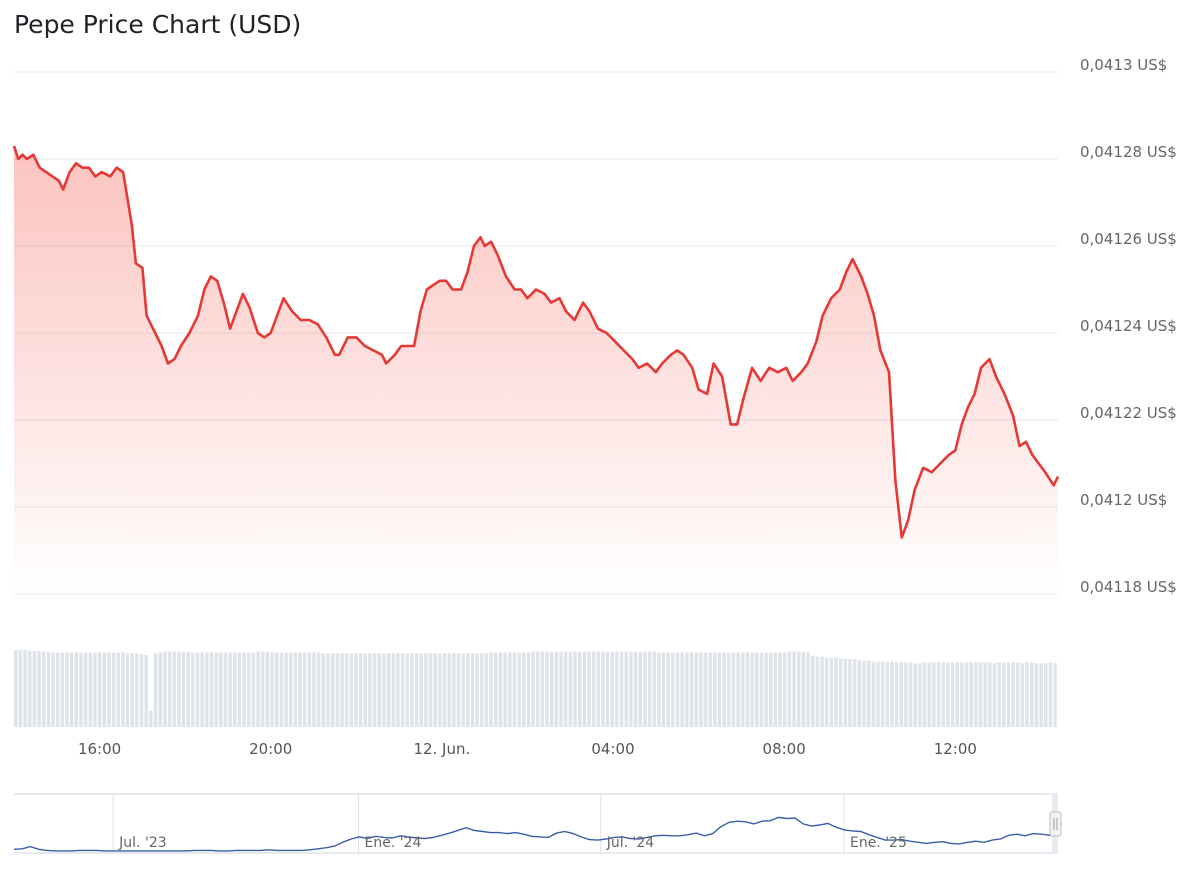 The height and width of the screenshot is (875, 1200). I want to click on x-tick-label: 08:00, so click(784, 749).